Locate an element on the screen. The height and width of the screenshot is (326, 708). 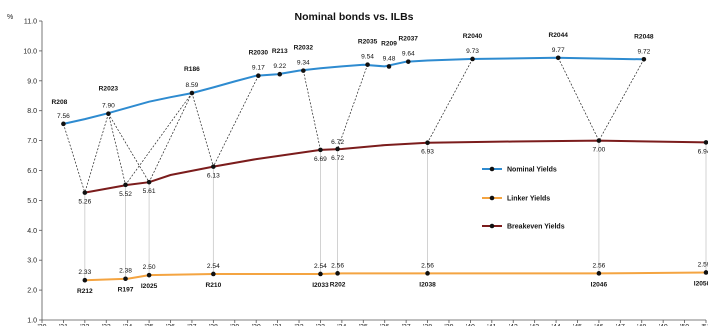
x-tick-label: '49 is located at coordinates (663, 325).